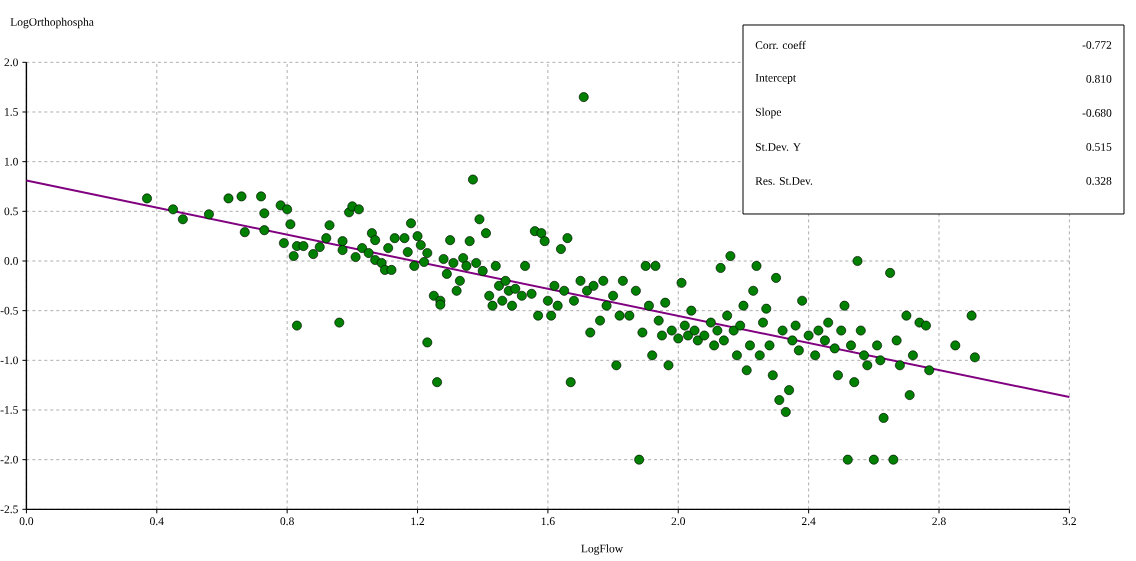 The width and height of the screenshot is (1136, 561). Describe the element at coordinates (602, 549) in the screenshot. I see `x-axis-title: LogFlow` at that location.